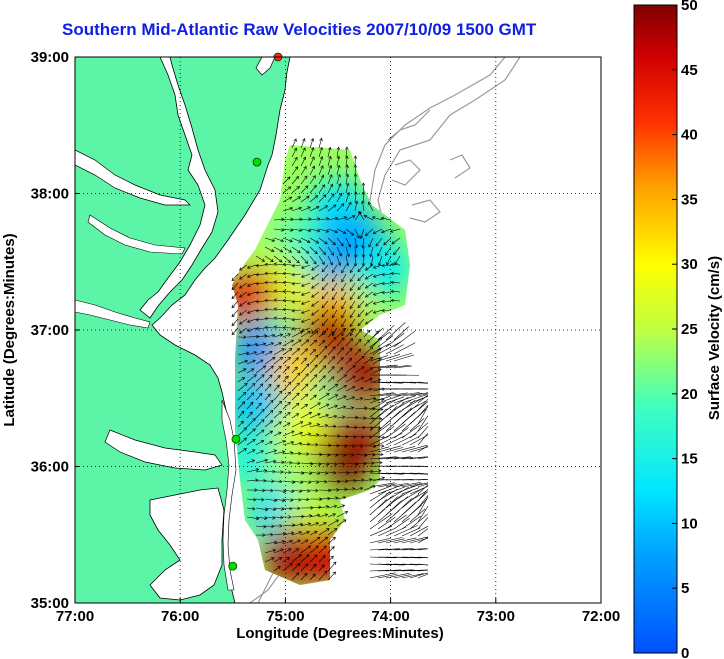 The height and width of the screenshot is (659, 724). I want to click on albemarle-sound, so click(163, 450).